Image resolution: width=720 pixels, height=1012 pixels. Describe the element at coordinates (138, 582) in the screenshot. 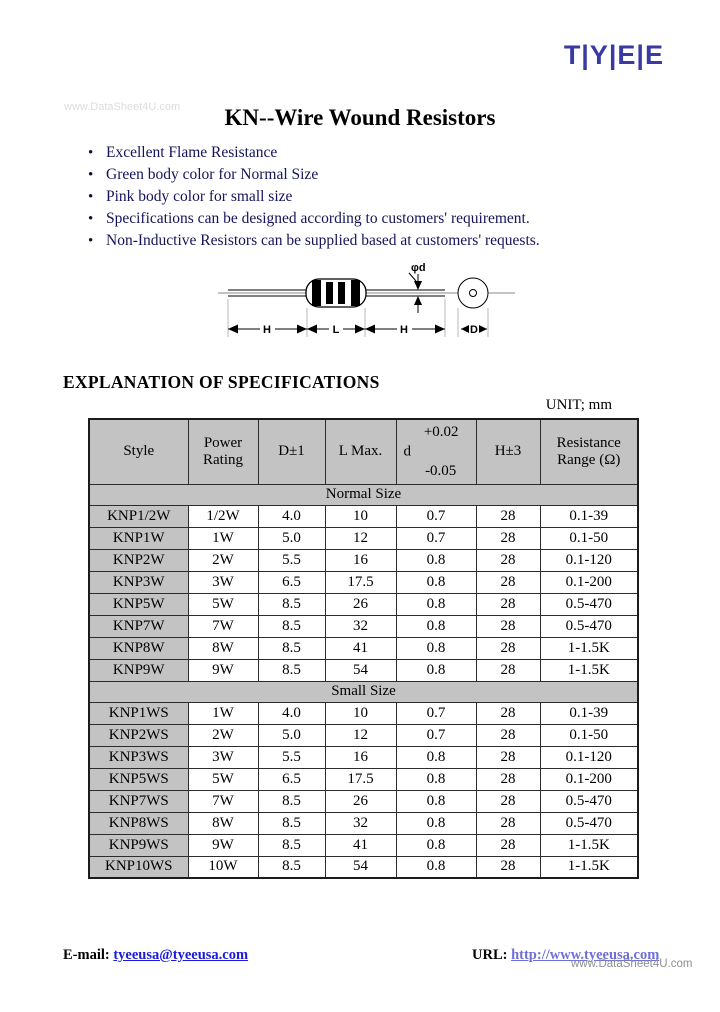

I see `style-cell: KNP3W` at that location.